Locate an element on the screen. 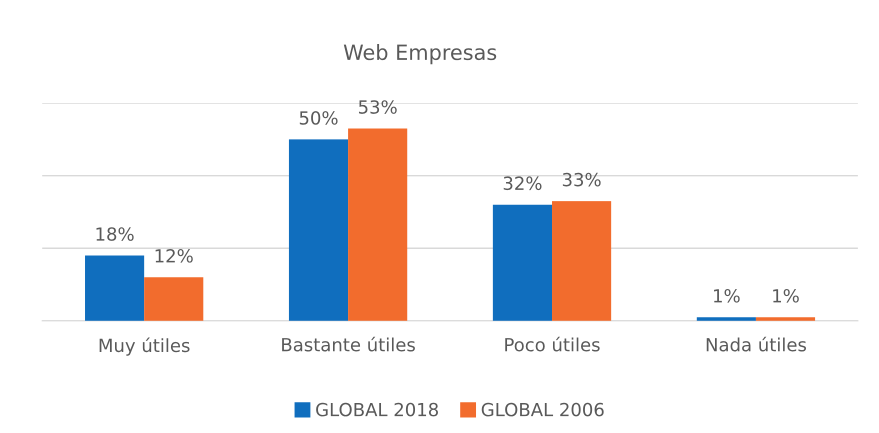 The image size is (879, 433). chart-title: Web Empresas is located at coordinates (420, 54).